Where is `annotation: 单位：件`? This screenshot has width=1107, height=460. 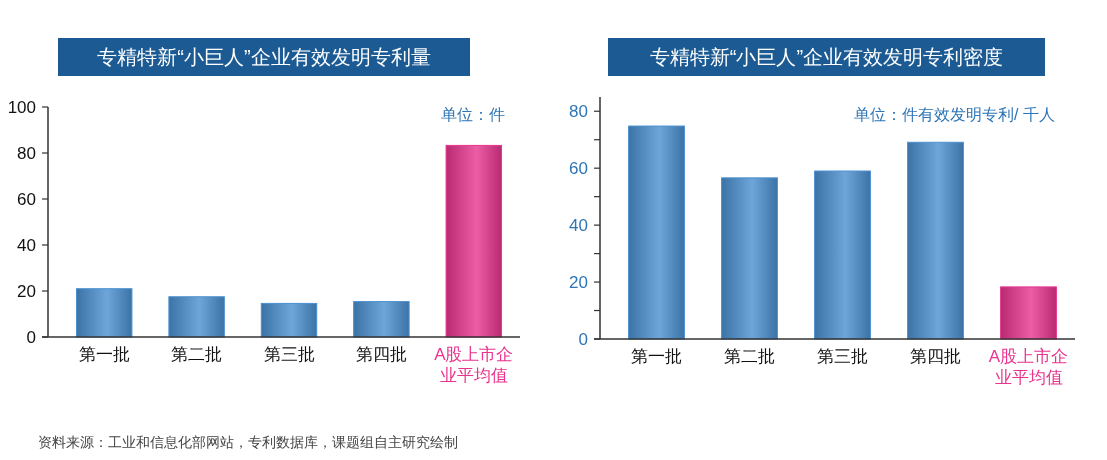
annotation: 单位：件 is located at coordinates (473, 114).